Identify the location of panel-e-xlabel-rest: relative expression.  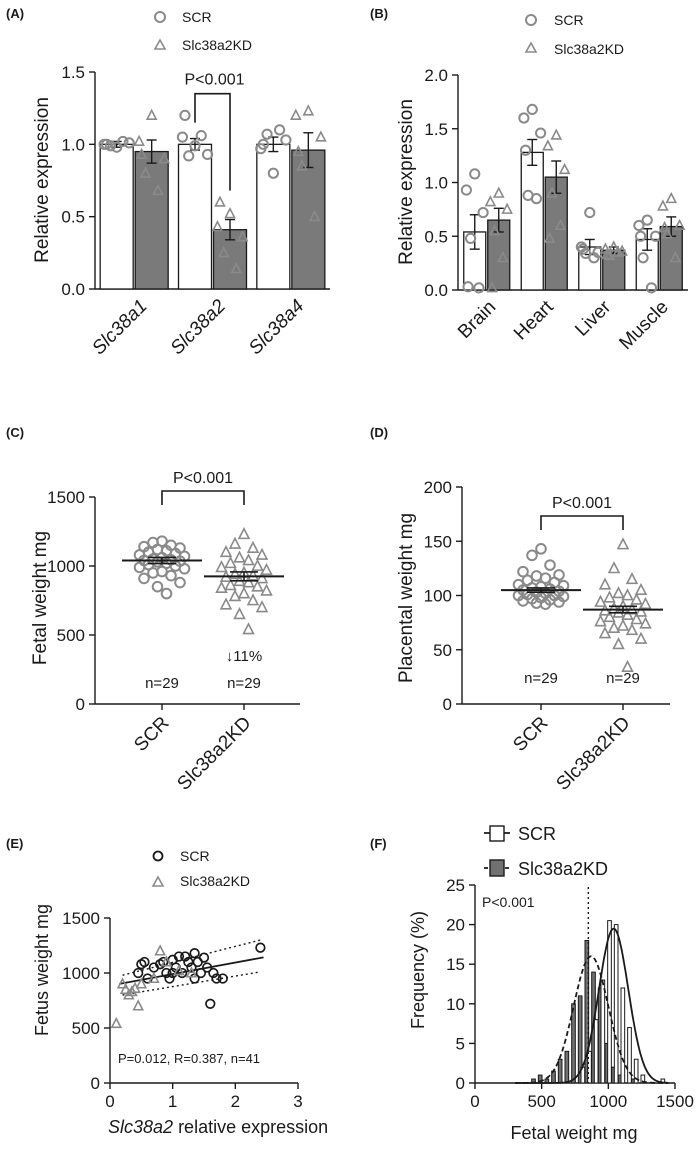
(250, 1127).